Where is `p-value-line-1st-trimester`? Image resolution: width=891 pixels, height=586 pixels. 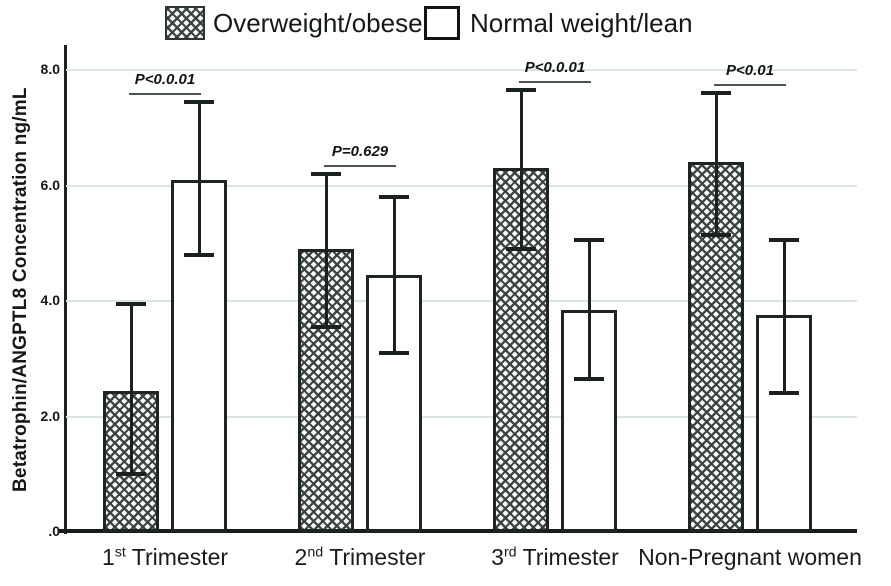 p-value-line-1st-trimester is located at coordinates (165, 93).